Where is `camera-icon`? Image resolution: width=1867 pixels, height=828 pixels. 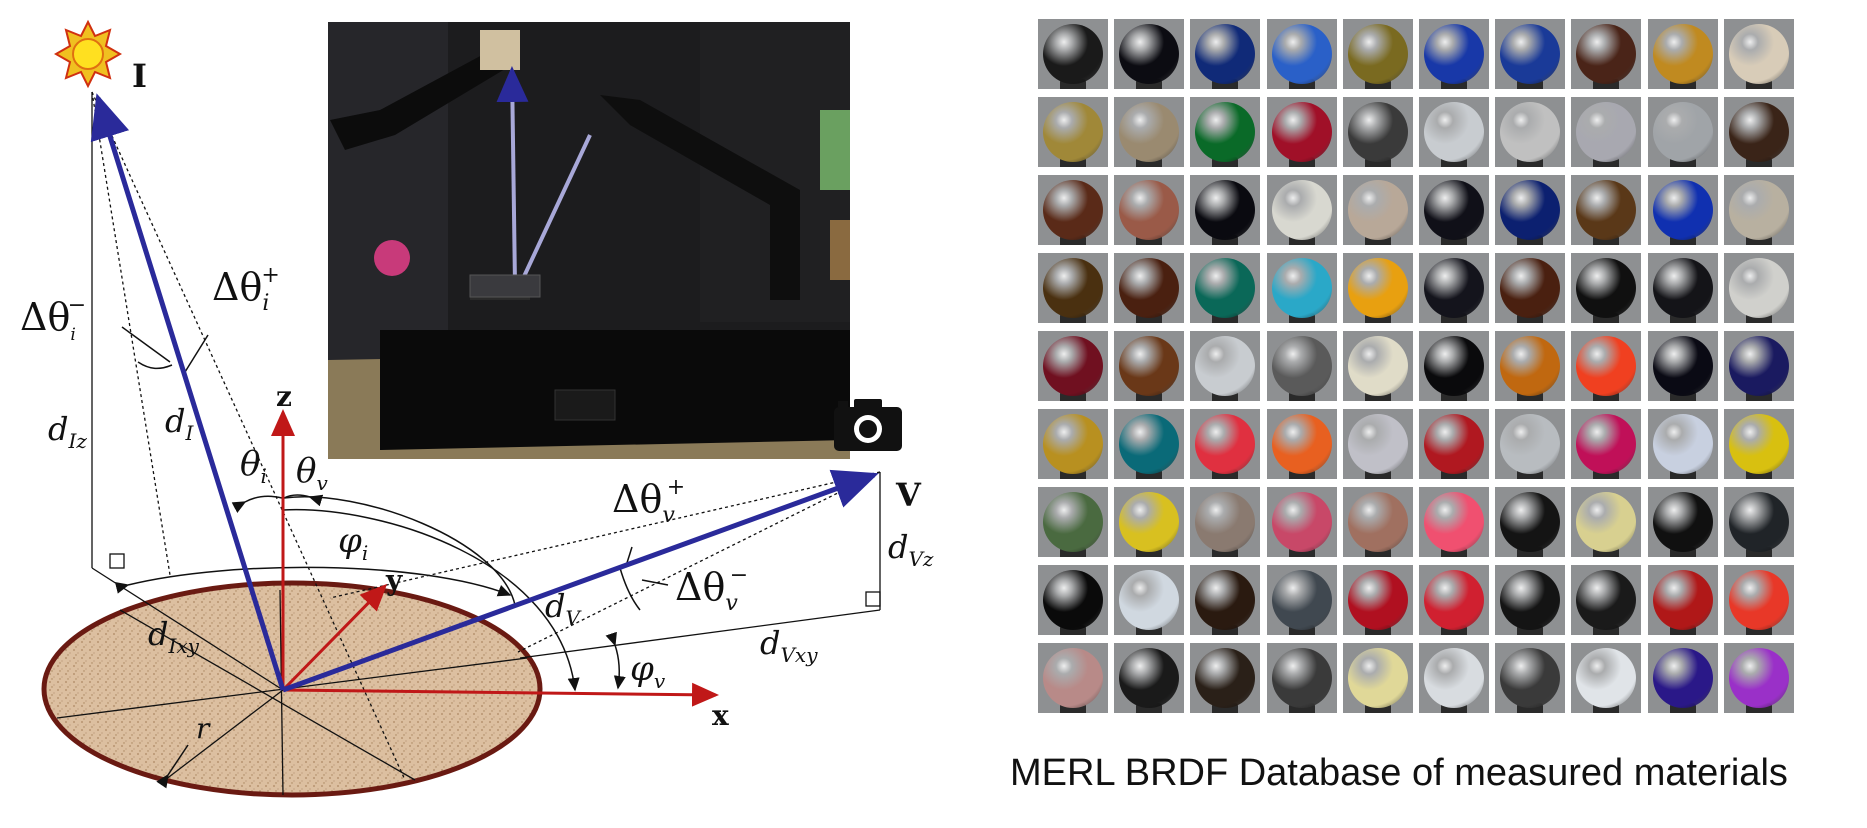 camera-icon is located at coordinates (868, 425).